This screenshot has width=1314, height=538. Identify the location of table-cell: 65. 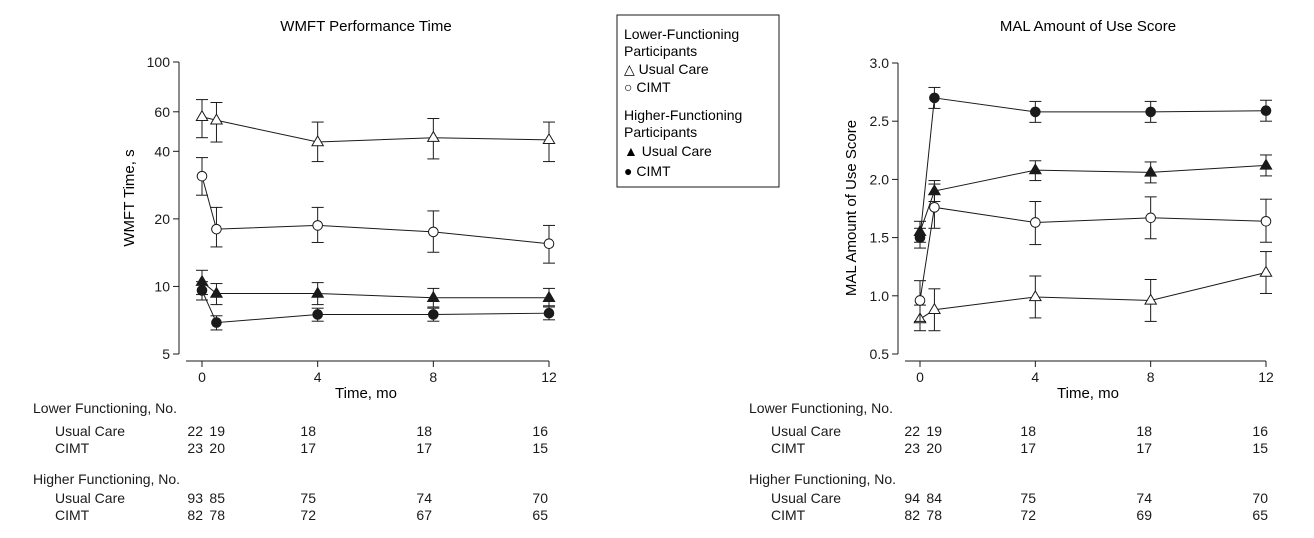
(1260, 515).